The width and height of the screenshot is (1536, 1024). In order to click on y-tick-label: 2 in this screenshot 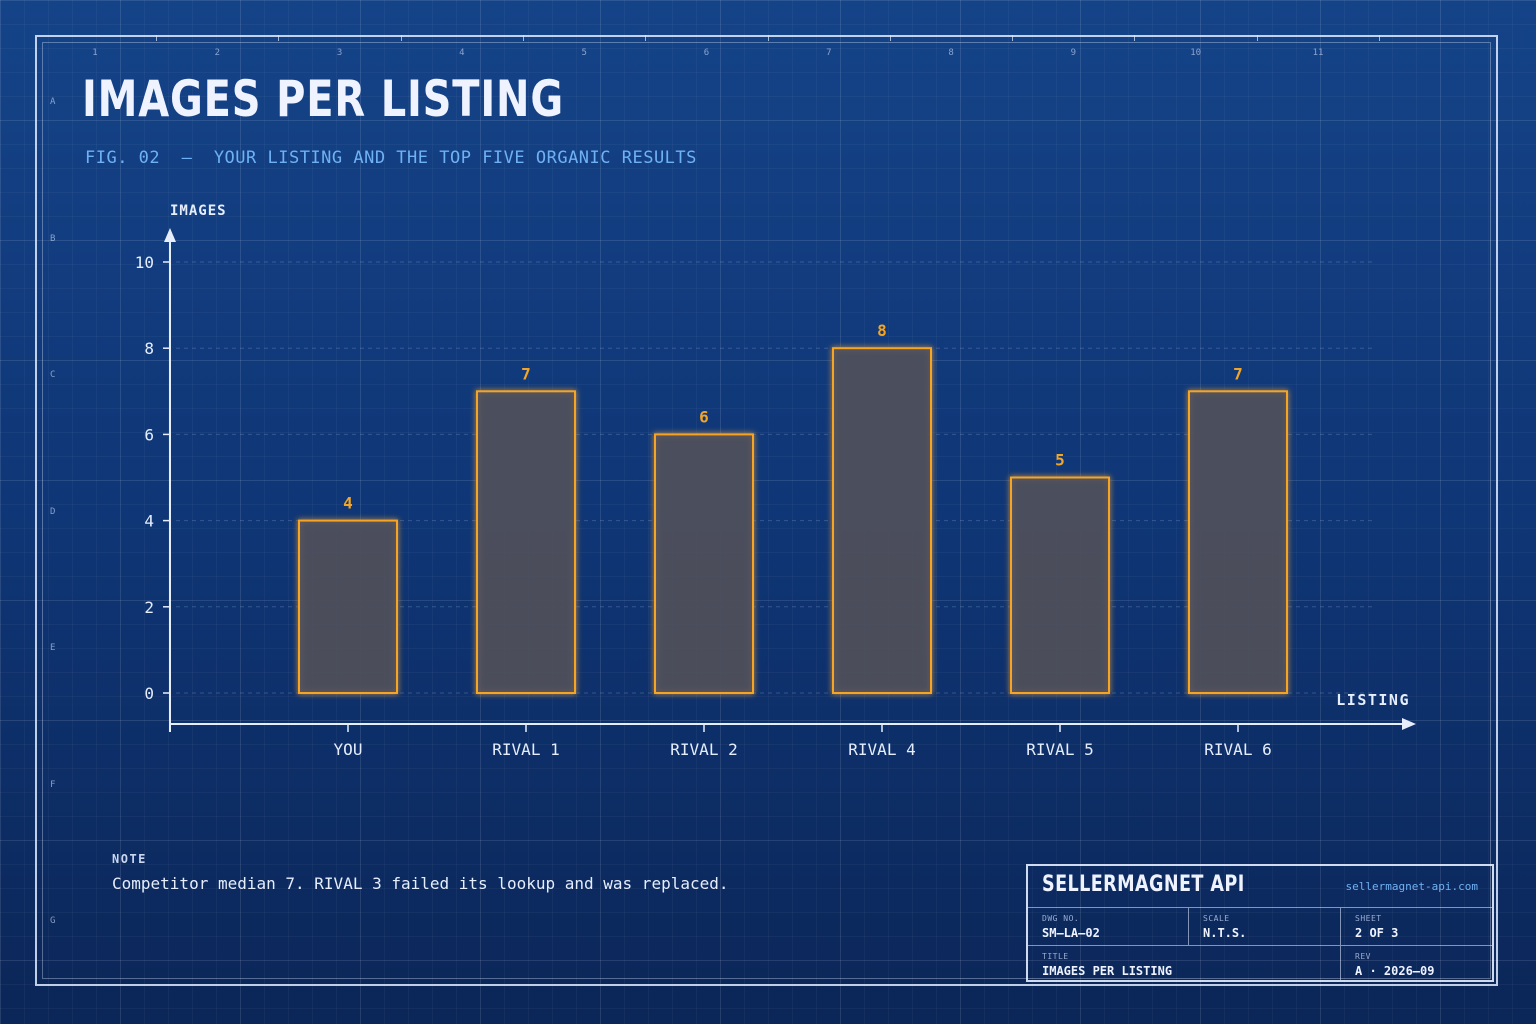, I will do `click(149, 607)`.